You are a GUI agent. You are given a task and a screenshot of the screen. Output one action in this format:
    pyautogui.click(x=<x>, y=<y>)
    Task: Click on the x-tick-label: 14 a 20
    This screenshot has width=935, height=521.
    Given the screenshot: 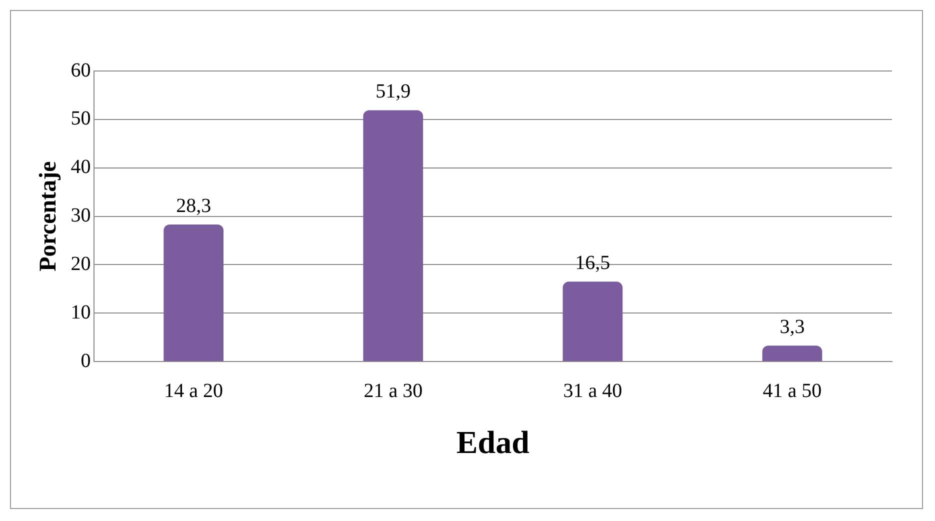 What is the action you would take?
    pyautogui.click(x=194, y=391)
    